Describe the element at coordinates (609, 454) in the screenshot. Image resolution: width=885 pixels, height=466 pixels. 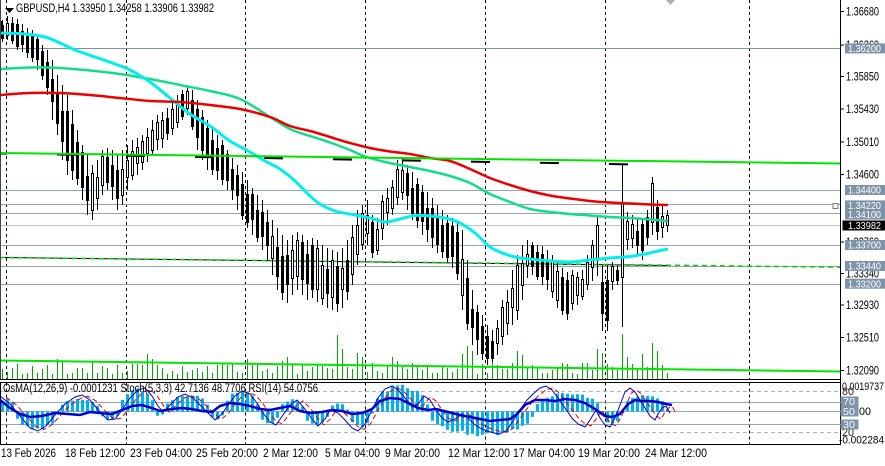
I see `svg-text: 19 Mar 20:00` at that location.